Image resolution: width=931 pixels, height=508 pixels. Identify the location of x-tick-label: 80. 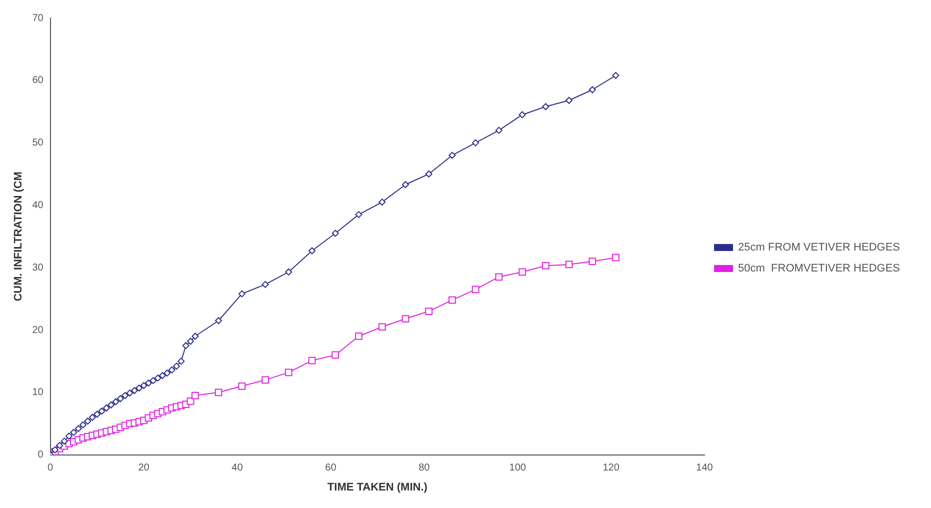
(424, 468).